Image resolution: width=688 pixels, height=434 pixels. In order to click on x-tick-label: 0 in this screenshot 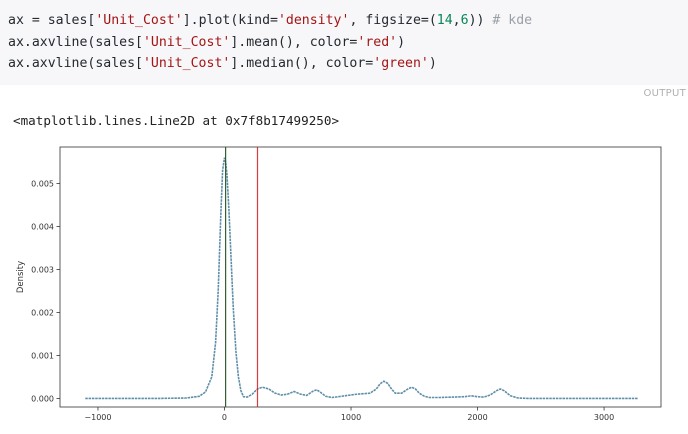, I will do `click(224, 417)`.